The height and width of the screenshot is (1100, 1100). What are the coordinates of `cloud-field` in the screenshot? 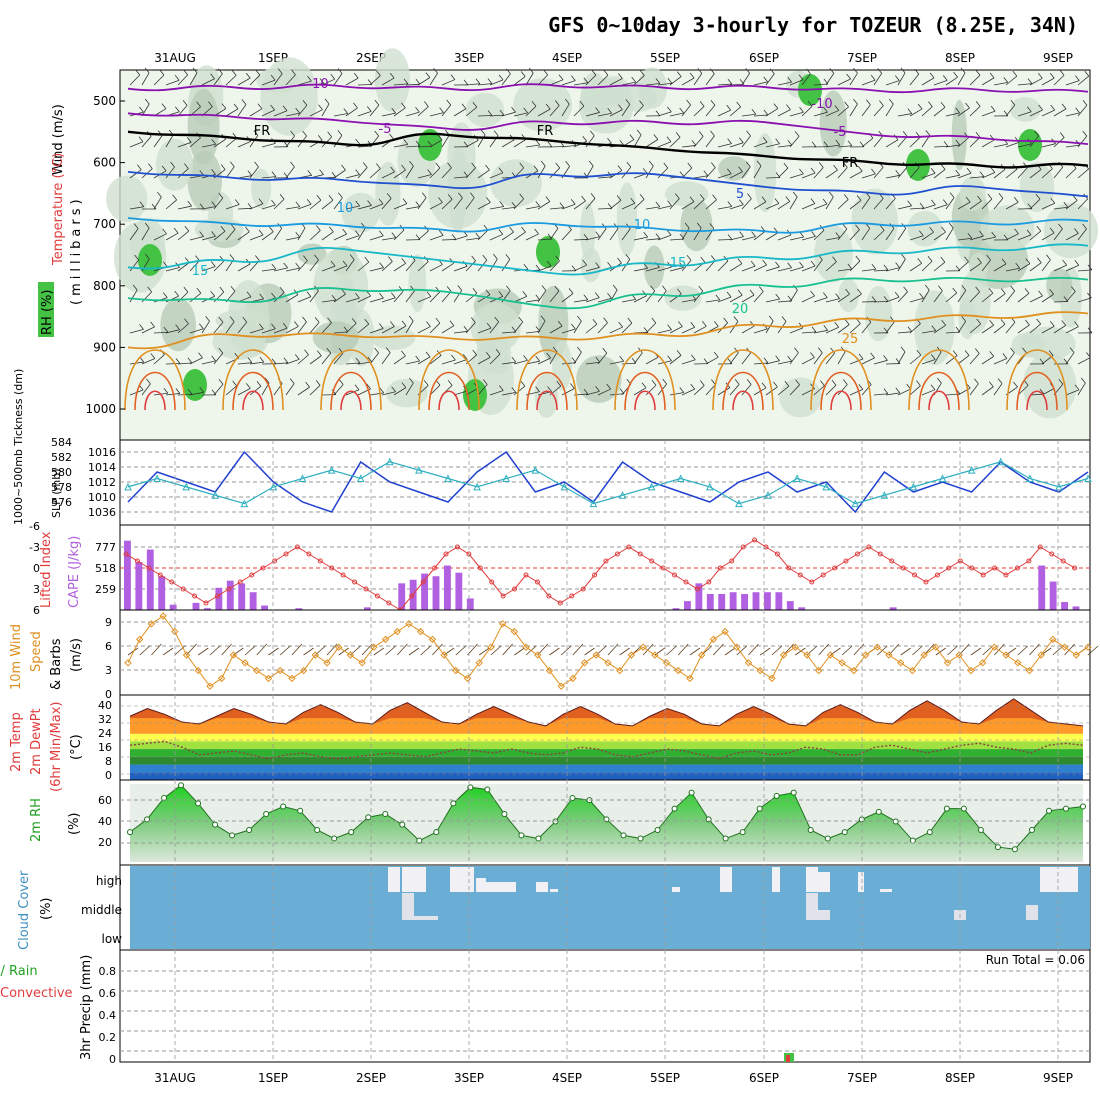 It's located at (610, 907).